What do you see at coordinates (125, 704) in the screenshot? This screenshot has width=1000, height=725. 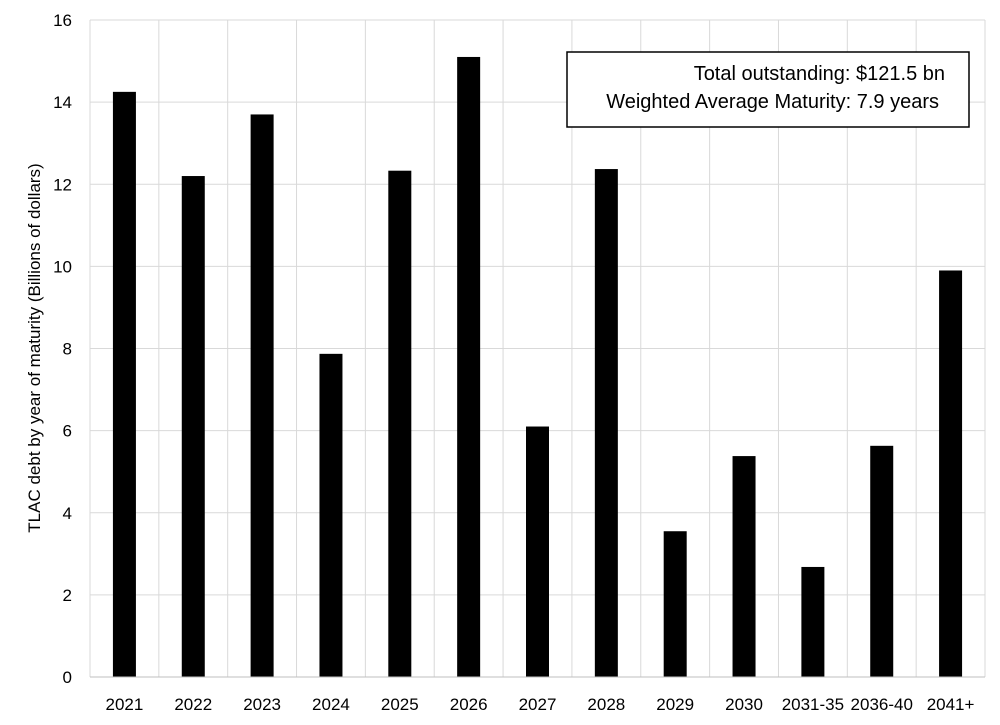 I see `x-tick-label: 2021` at bounding box center [125, 704].